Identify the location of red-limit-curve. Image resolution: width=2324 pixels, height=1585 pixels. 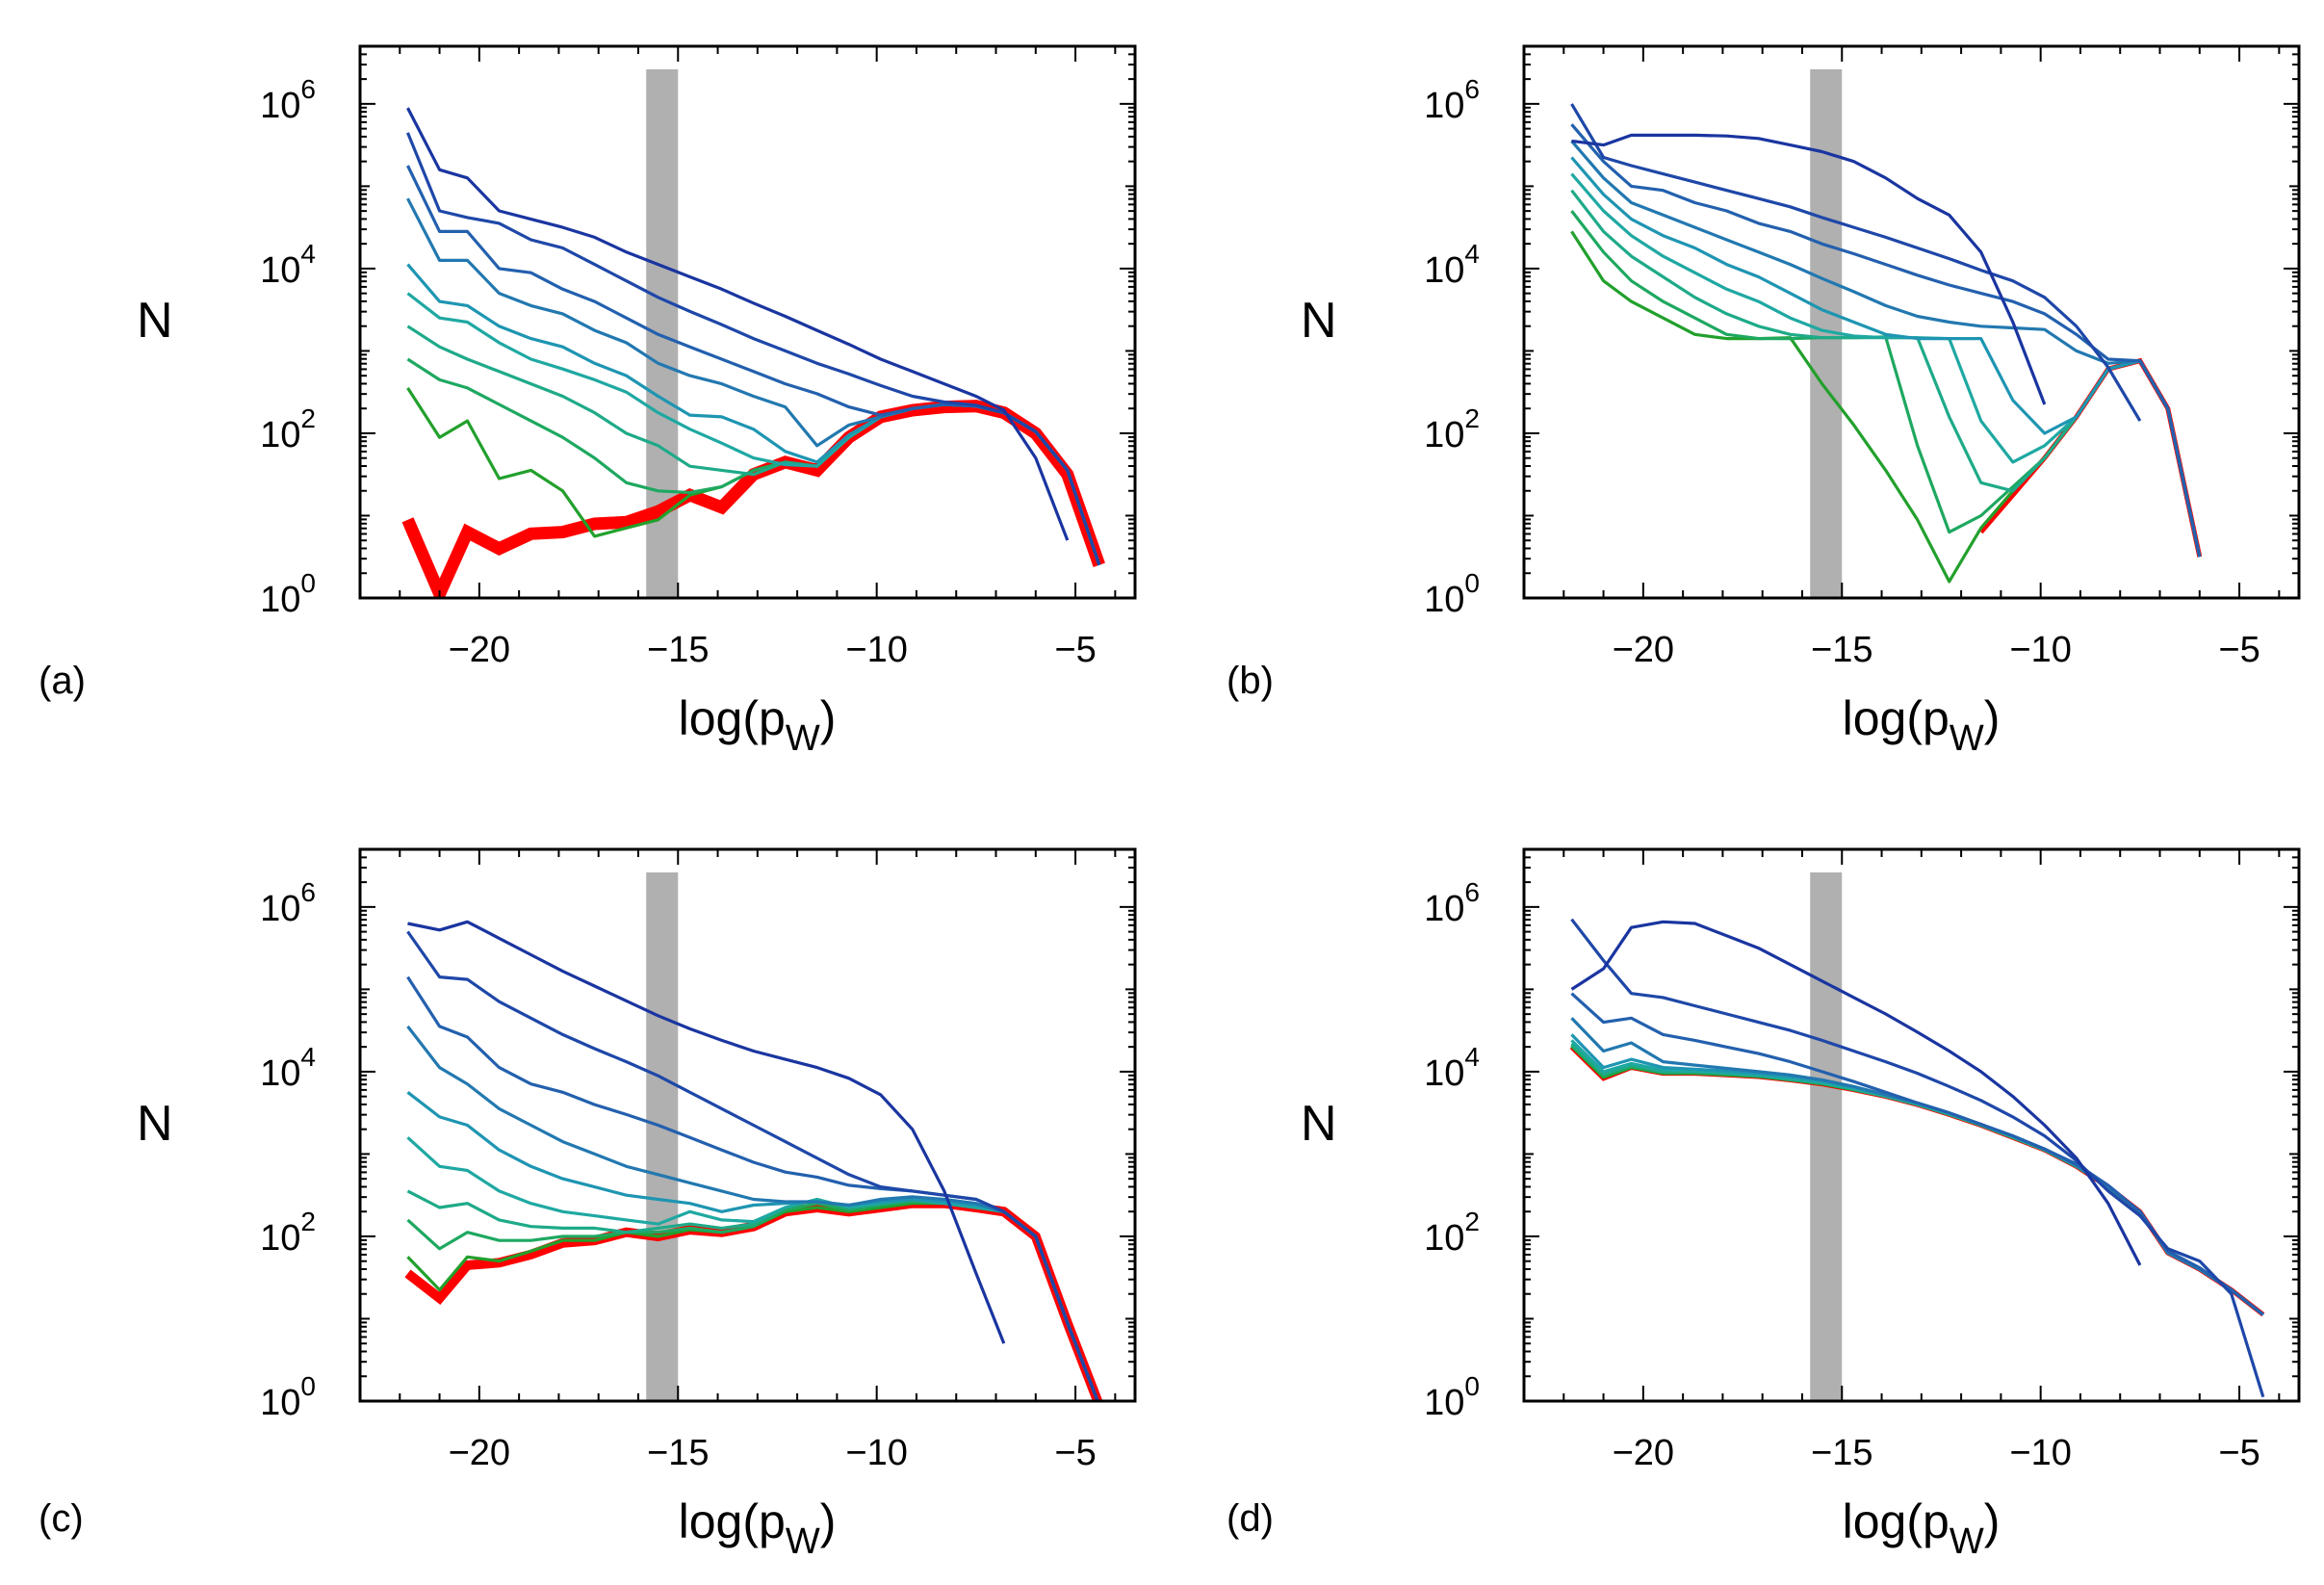
(1917, 1181).